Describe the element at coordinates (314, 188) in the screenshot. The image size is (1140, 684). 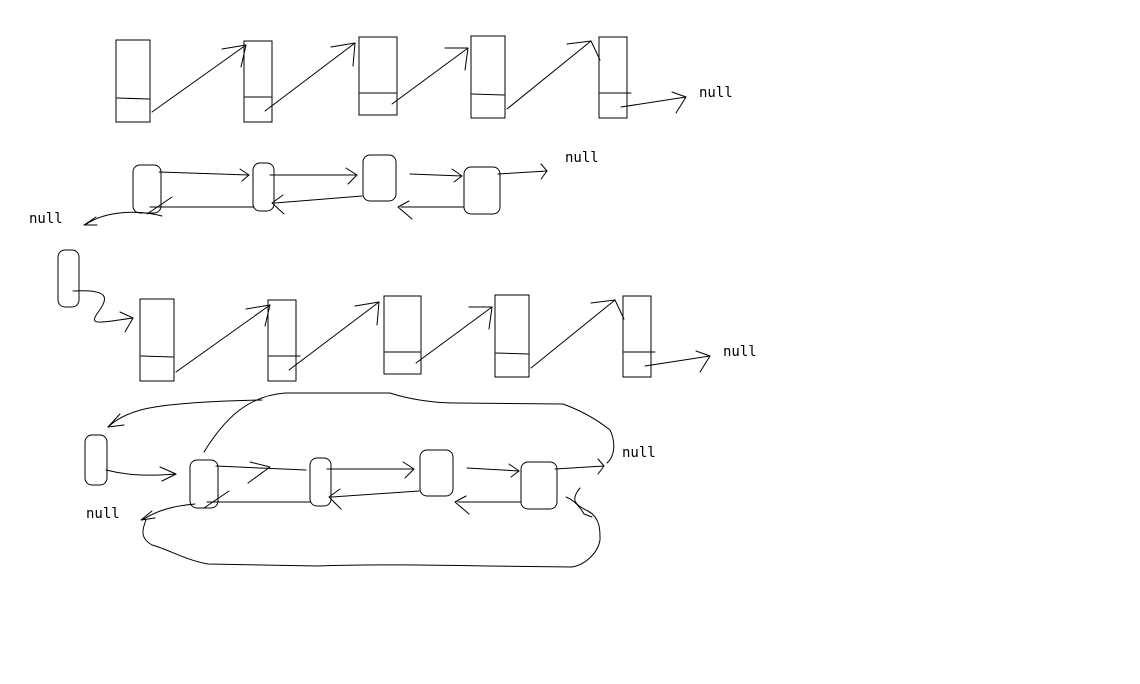
I see `doubly-list-top: null null` at that location.